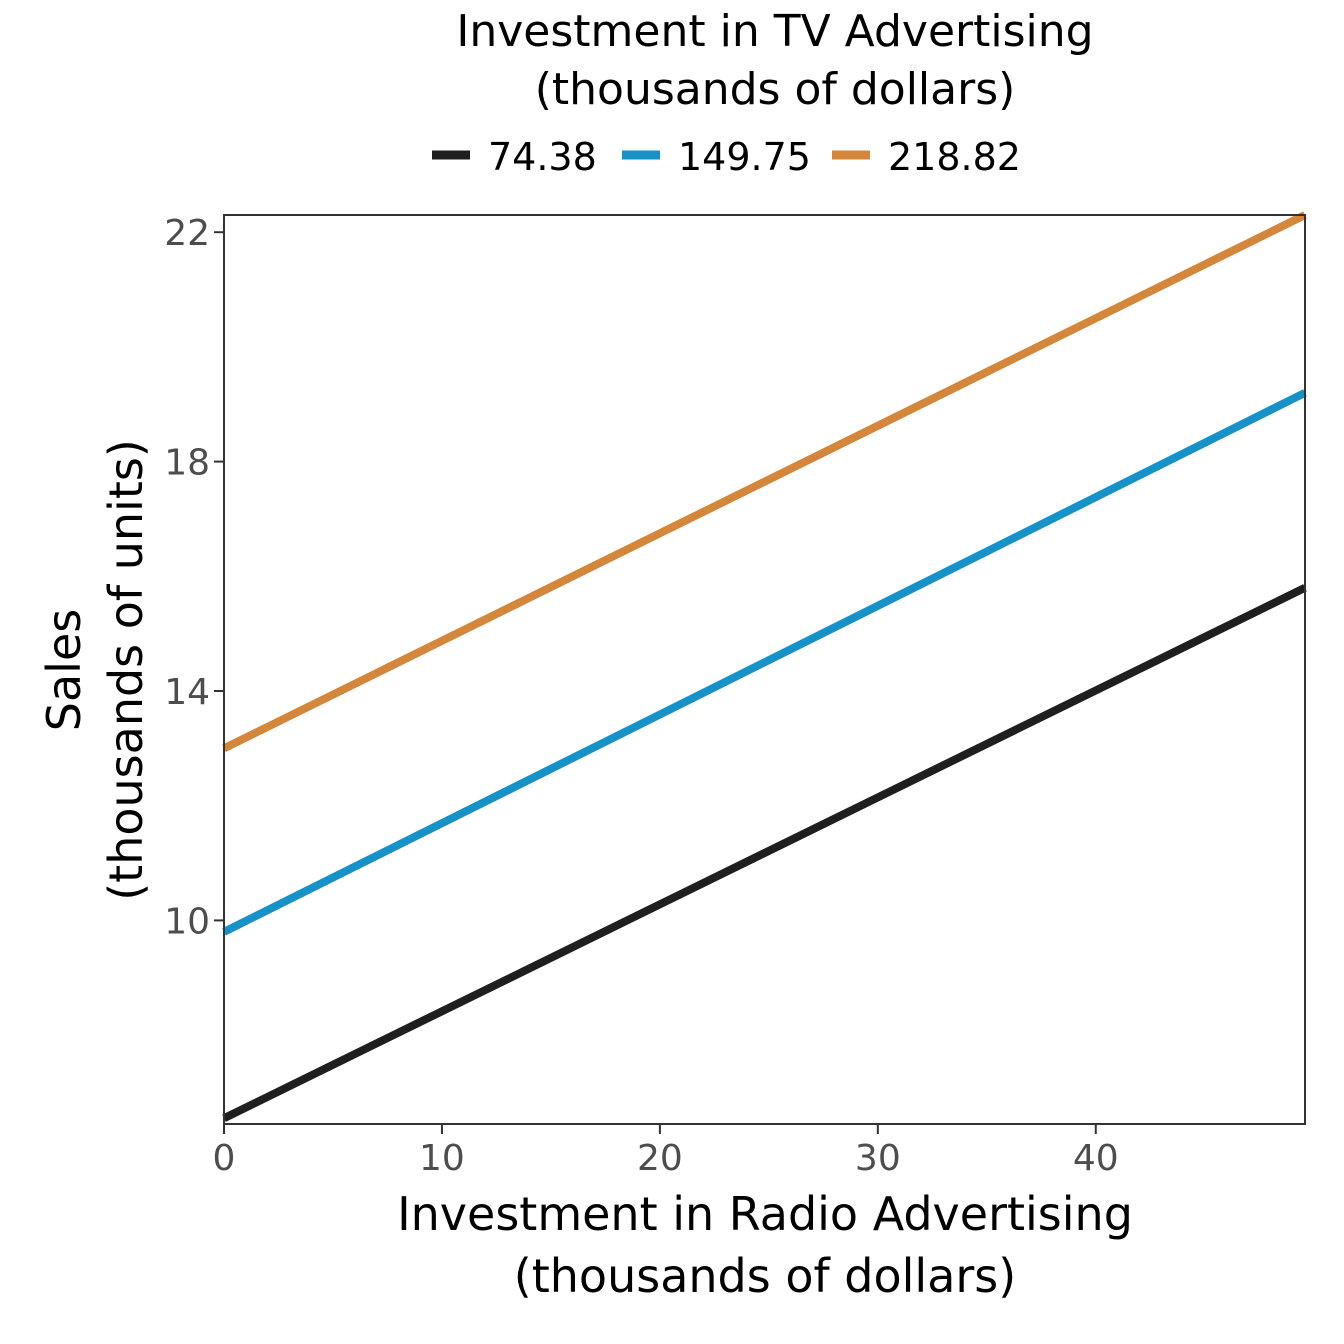 The height and width of the screenshot is (1344, 1344). What do you see at coordinates (187, 921) in the screenshot?
I see `y-tick-label: 10` at bounding box center [187, 921].